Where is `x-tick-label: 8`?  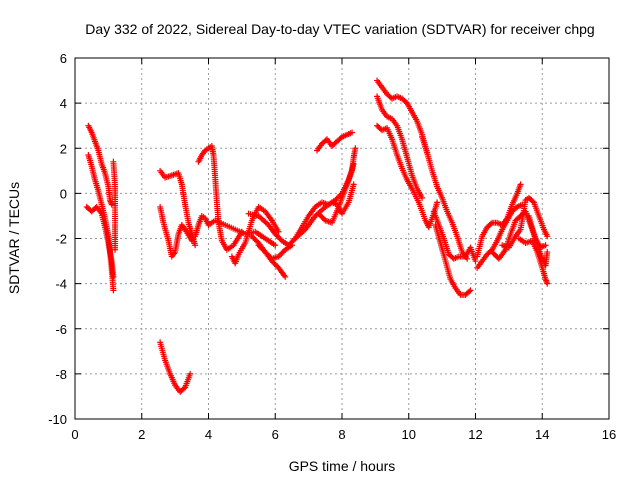 x-tick-label: 8 is located at coordinates (341, 434).